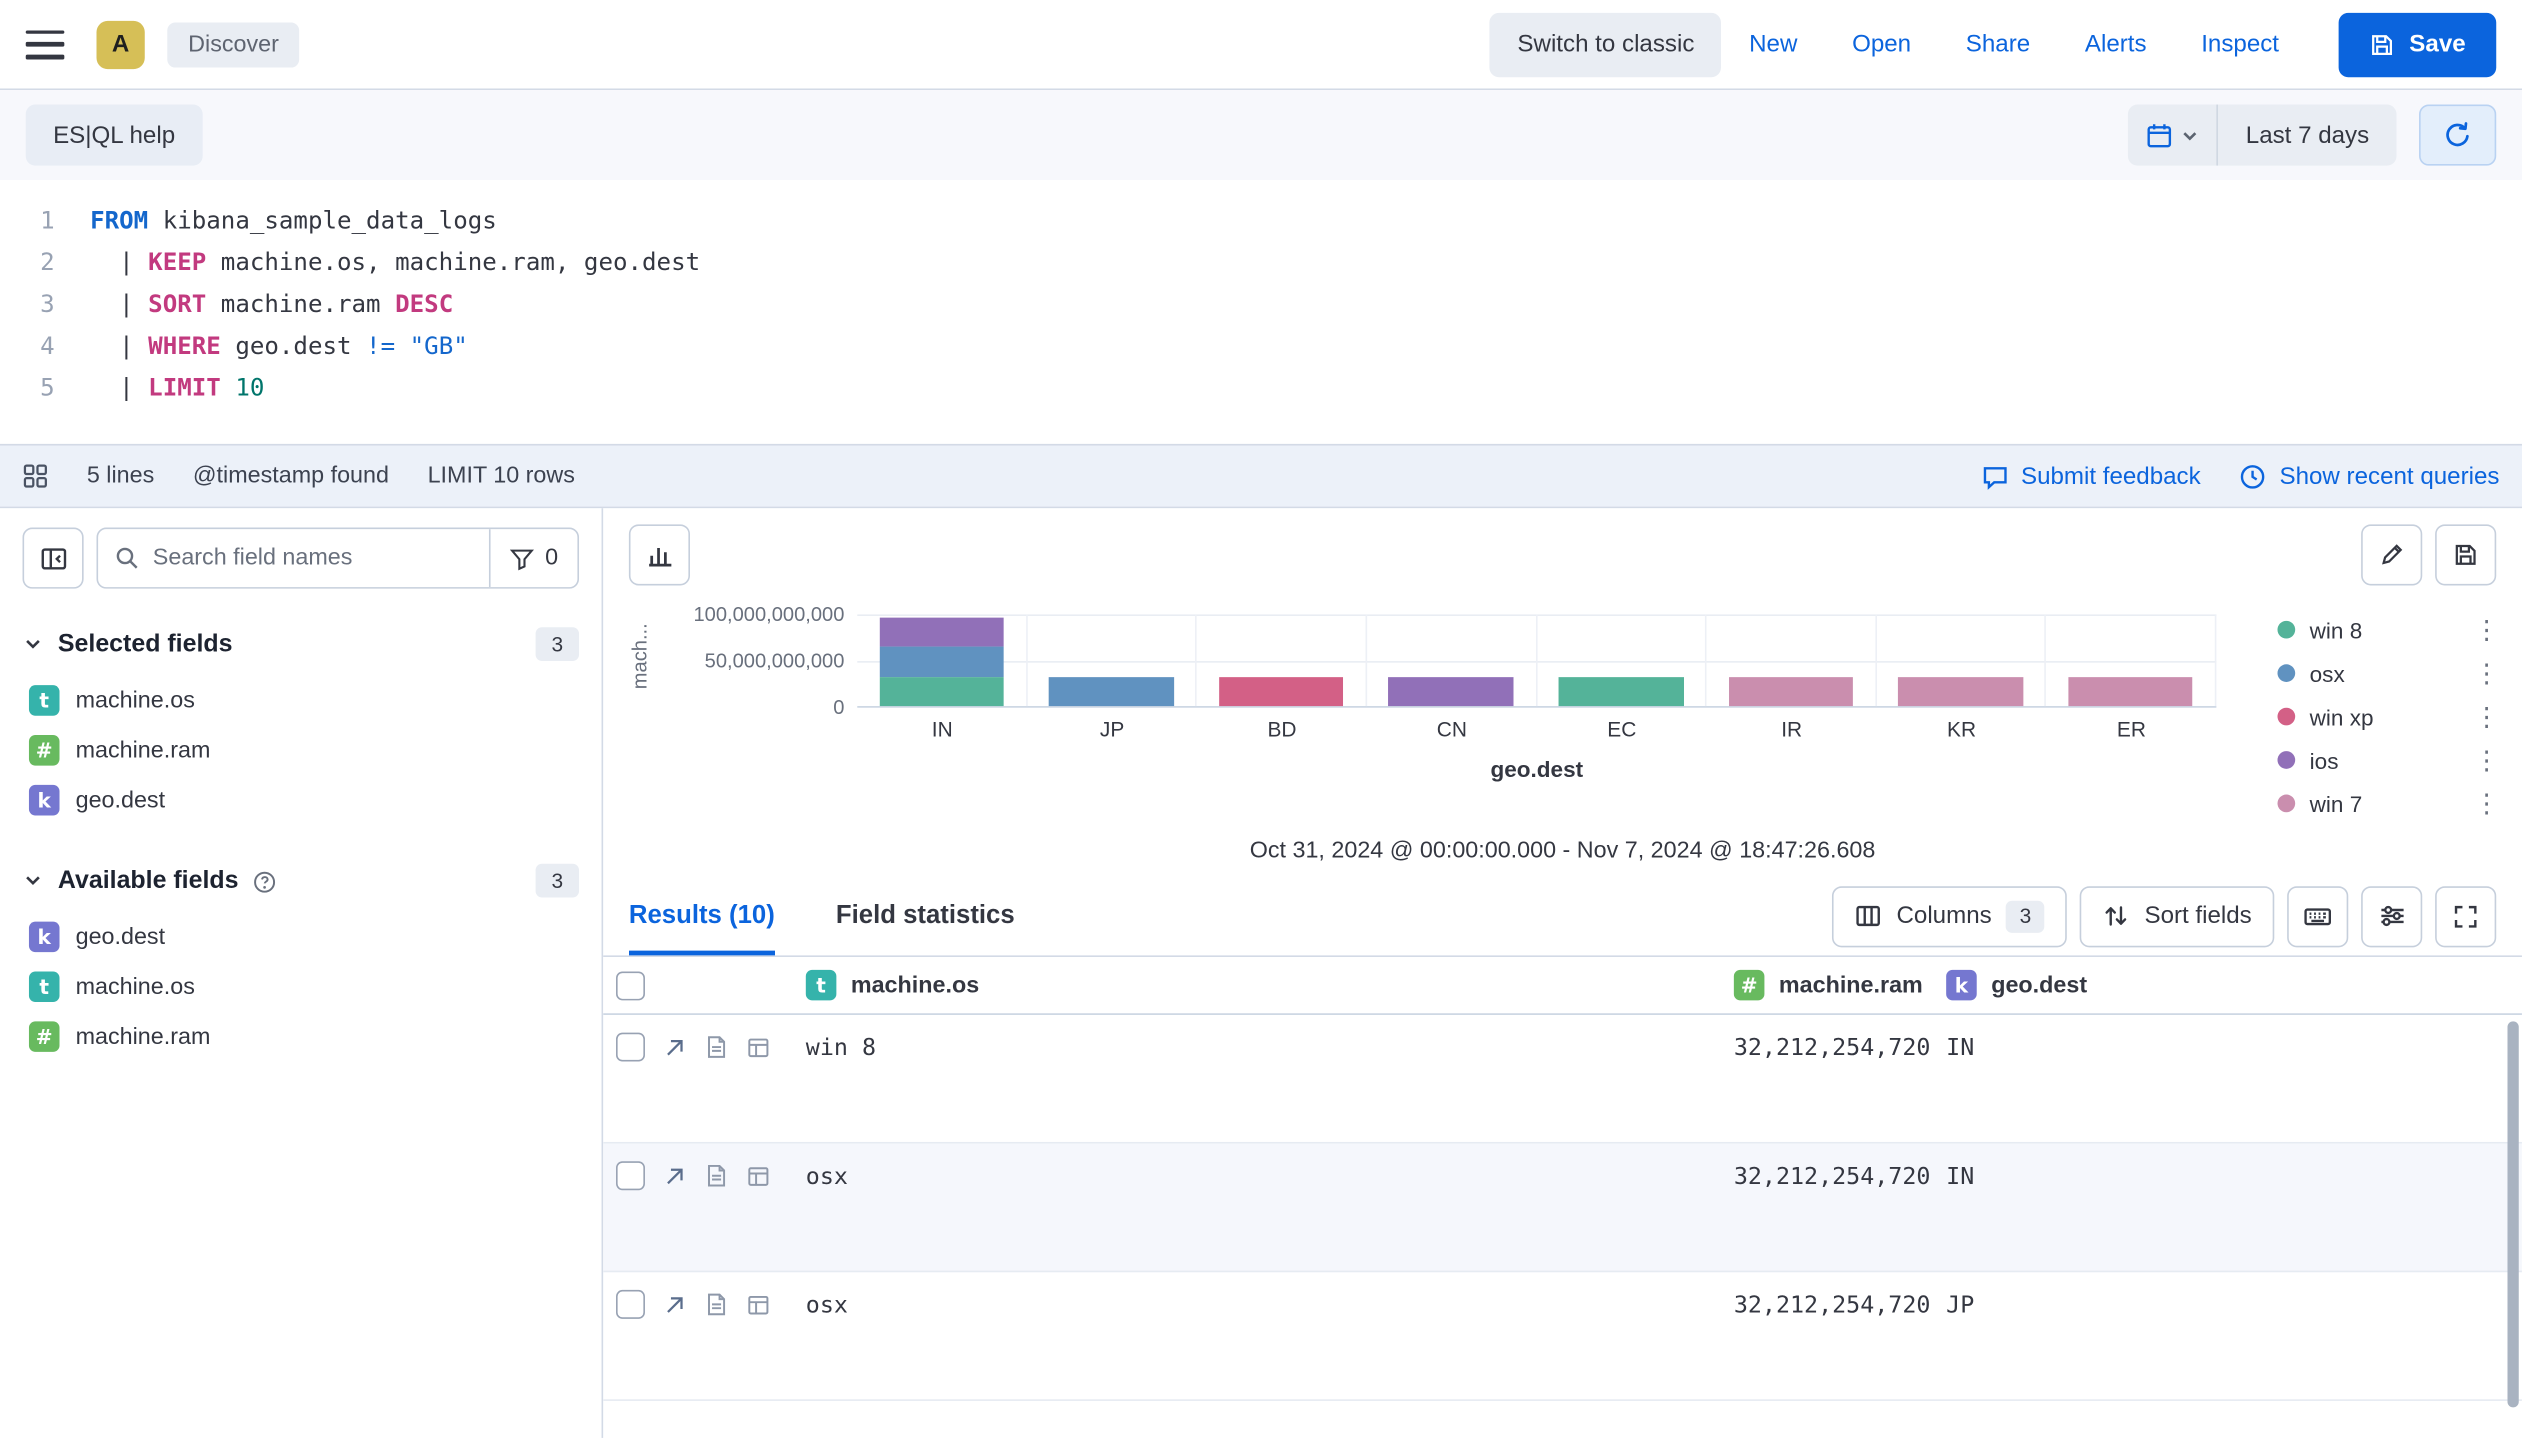 Image resolution: width=2522 pixels, height=1438 pixels. Describe the element at coordinates (1537, 615) in the screenshot. I see `chart-gridline` at that location.